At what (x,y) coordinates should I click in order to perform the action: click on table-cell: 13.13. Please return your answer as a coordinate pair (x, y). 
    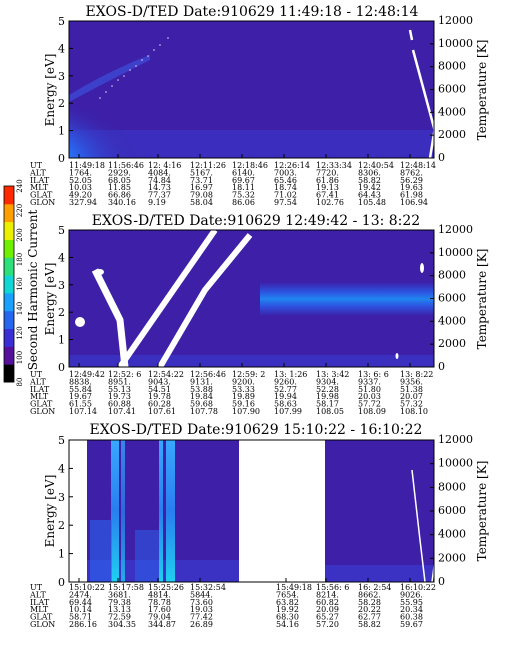
    Looking at the image, I should click on (119, 609).